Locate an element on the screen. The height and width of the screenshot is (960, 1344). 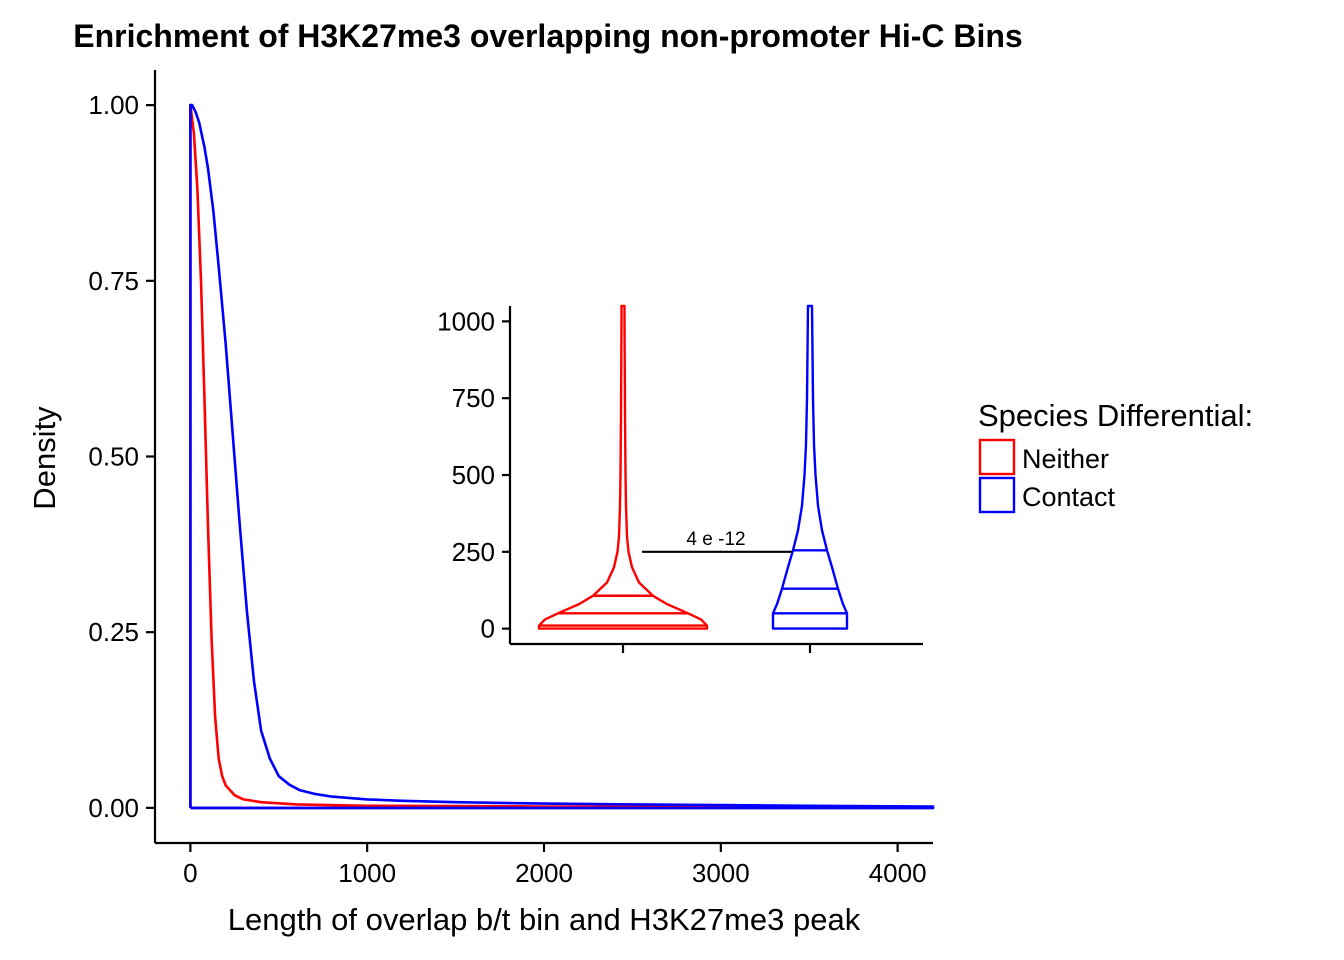
inset-y-tick-label: 750 is located at coordinates (473, 398).